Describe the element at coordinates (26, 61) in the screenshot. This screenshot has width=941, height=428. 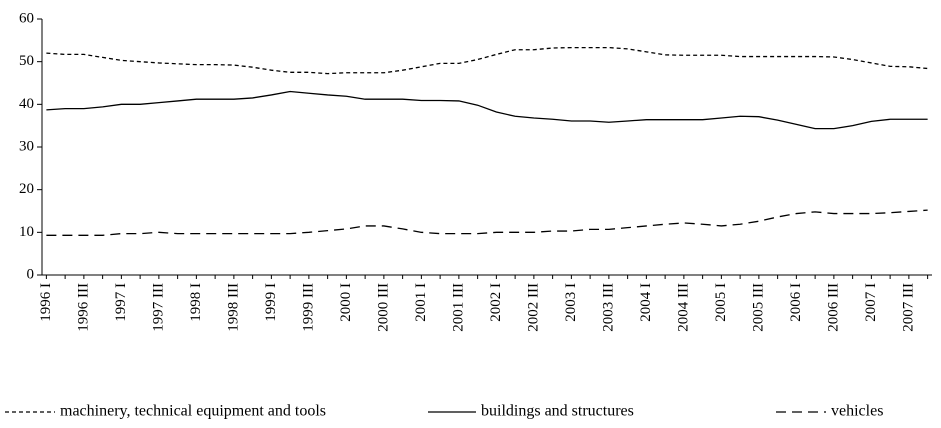
I see `y-tick-label: 50` at that location.